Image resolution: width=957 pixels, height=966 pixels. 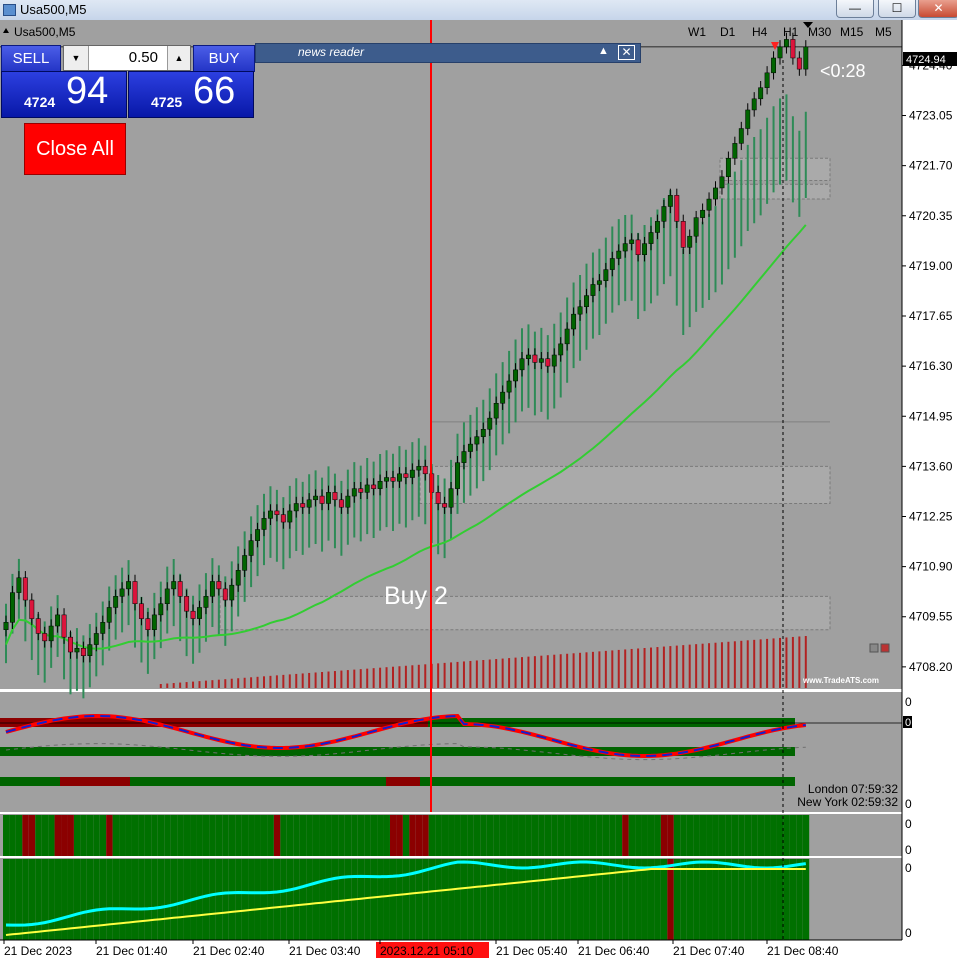 What do you see at coordinates (931, 266) in the screenshot?
I see `y-tick-label: 4719.00` at bounding box center [931, 266].